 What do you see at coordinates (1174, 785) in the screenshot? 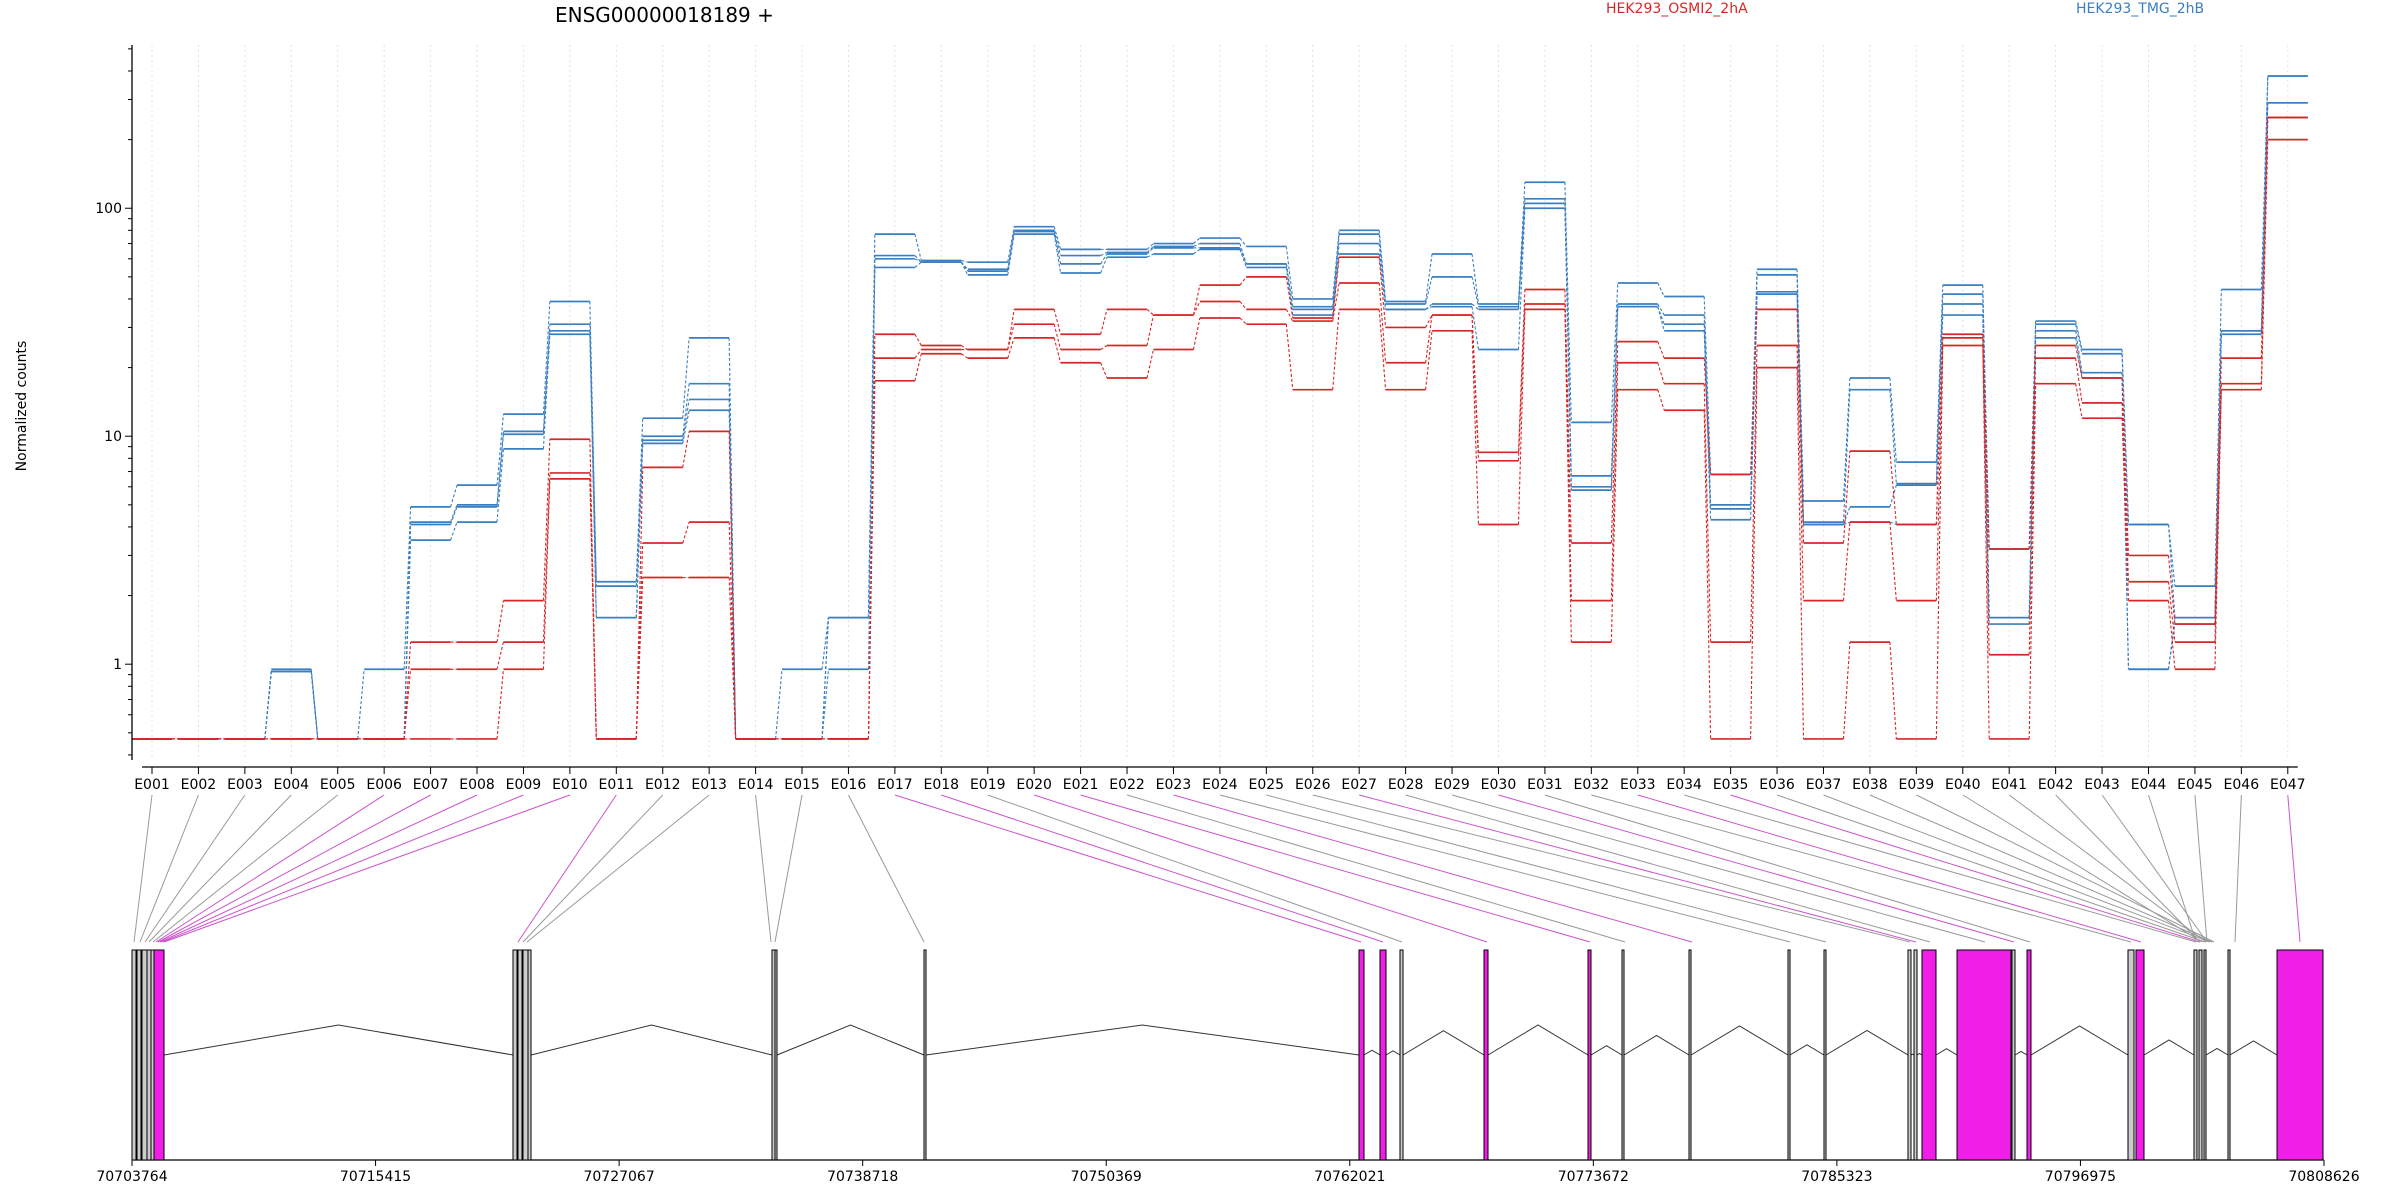
I see `x-tick-label: E023` at bounding box center [1174, 785].